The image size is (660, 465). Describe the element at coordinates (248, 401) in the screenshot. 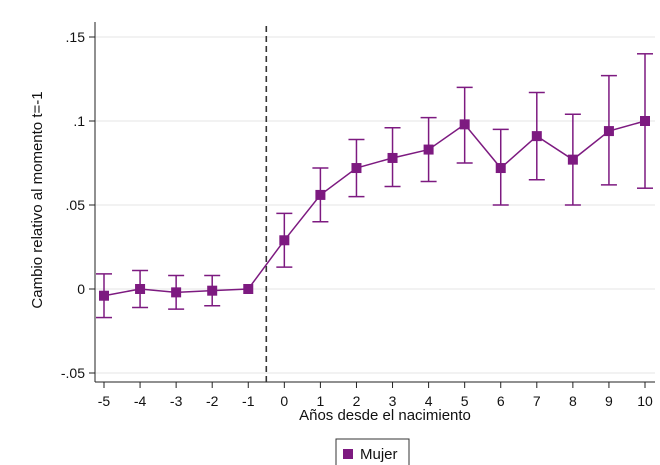

I see `x-tick-label: -1` at that location.